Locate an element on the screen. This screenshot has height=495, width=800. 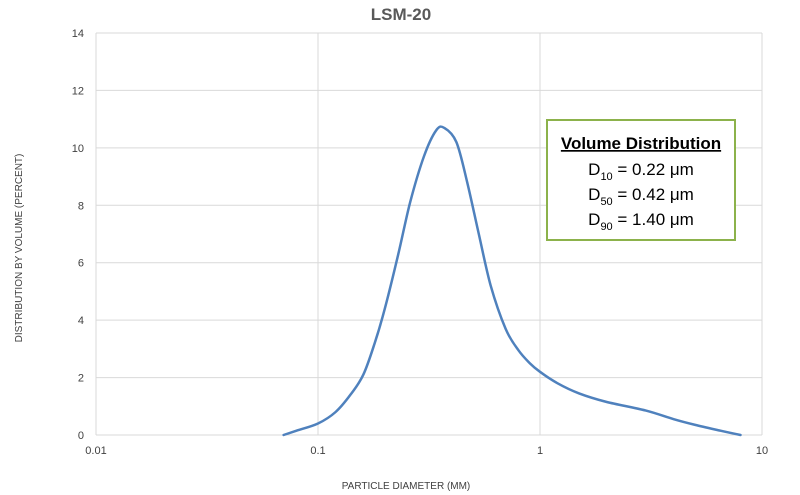
y-tick-label: 14 is located at coordinates (78, 34).